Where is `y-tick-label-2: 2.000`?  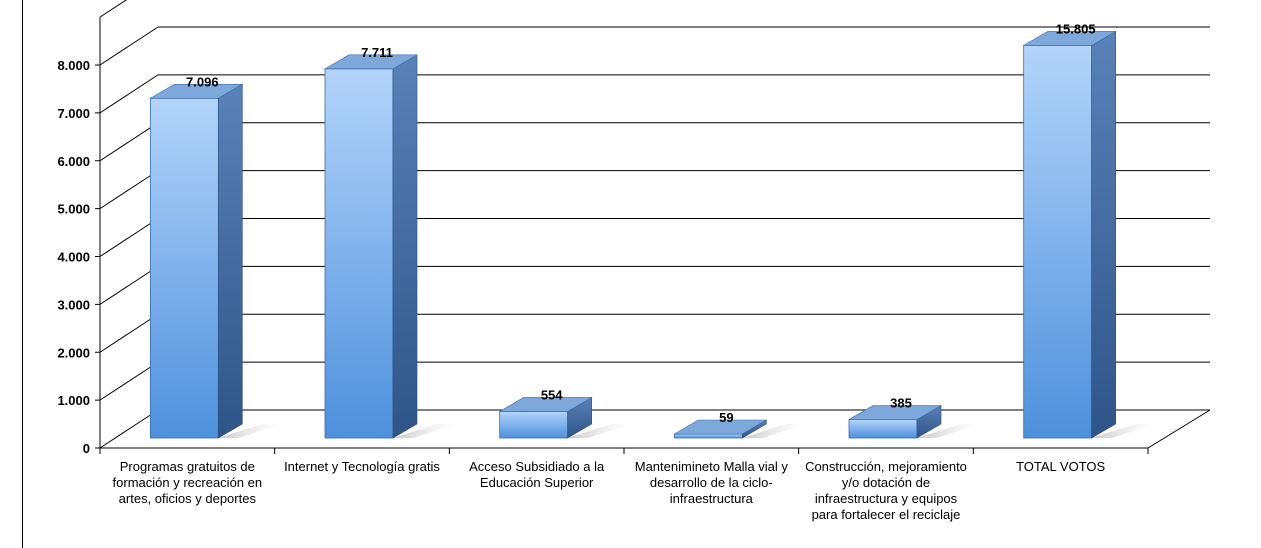 y-tick-label-2: 2.000 is located at coordinates (73, 352).